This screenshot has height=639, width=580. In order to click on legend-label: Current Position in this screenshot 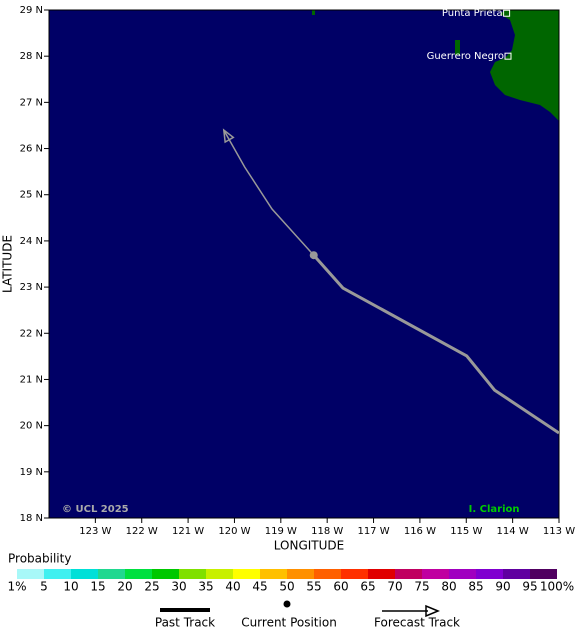, I will do `click(289, 623)`.